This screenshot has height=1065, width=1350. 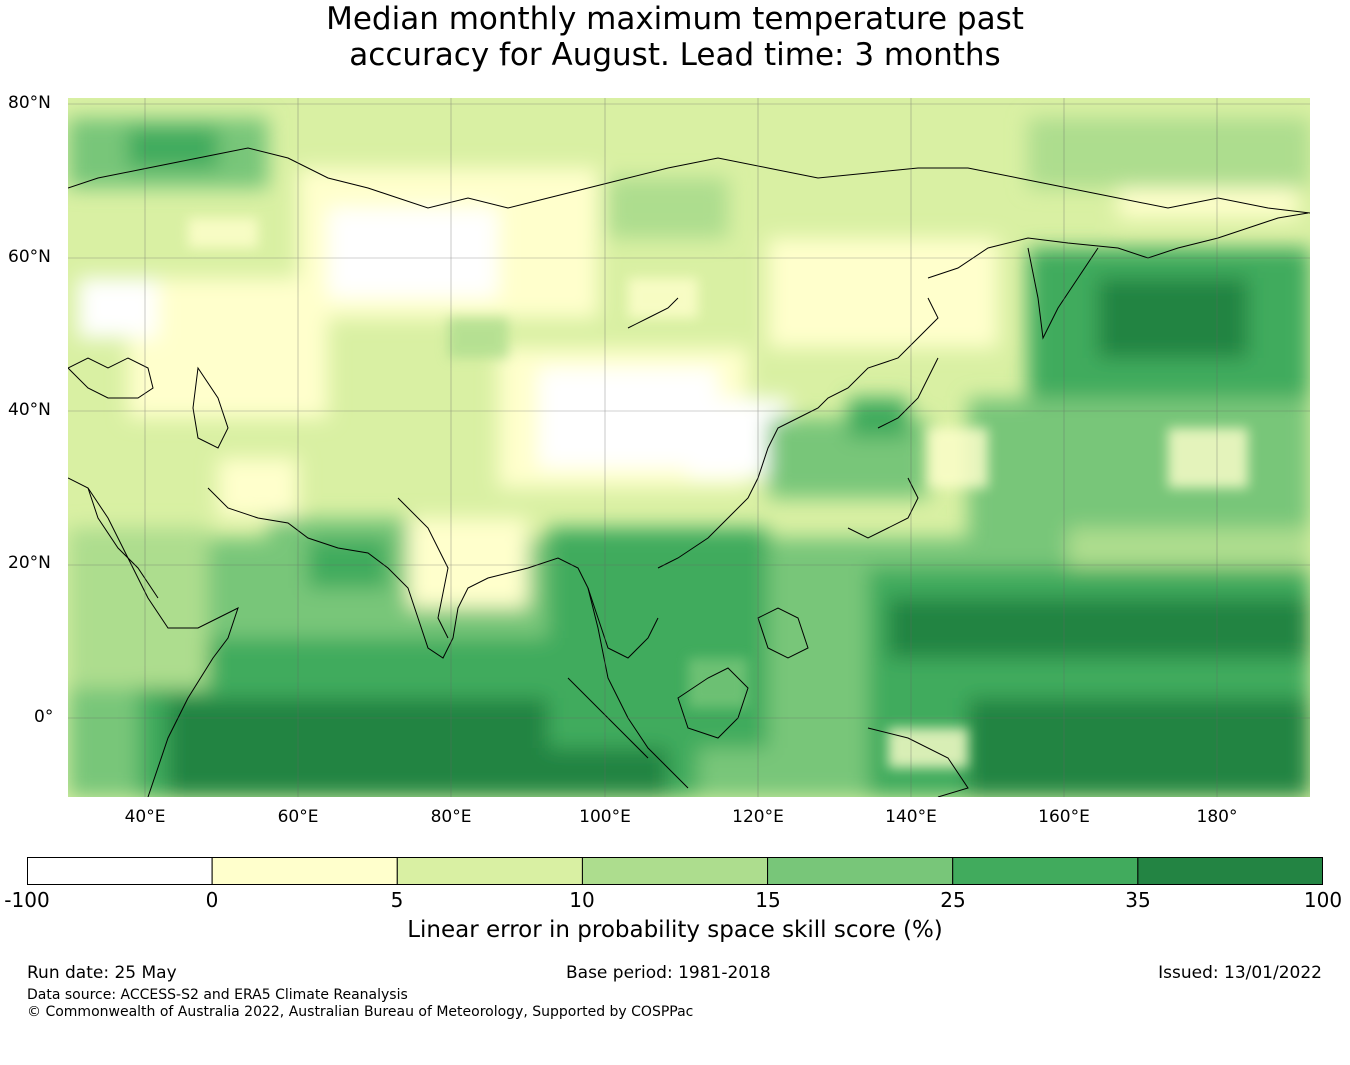 What do you see at coordinates (758, 817) in the screenshot?
I see `lon-label-120e: 120°E` at bounding box center [758, 817].